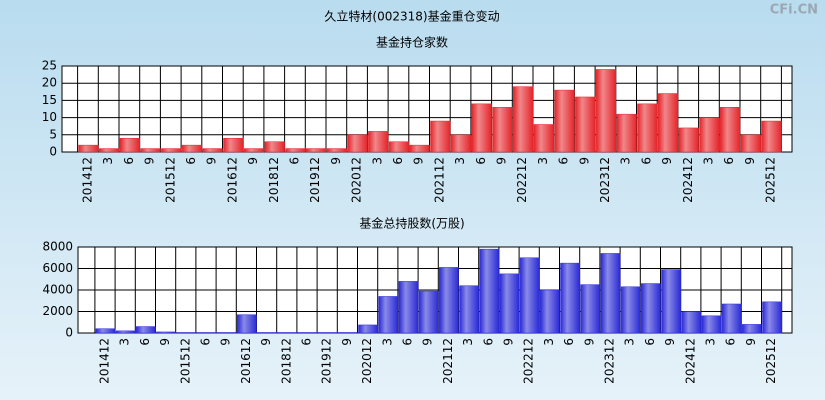 This screenshot has width=825, height=400. Describe the element at coordinates (49, 100) in the screenshot. I see `y-tick-label: 15` at that location.